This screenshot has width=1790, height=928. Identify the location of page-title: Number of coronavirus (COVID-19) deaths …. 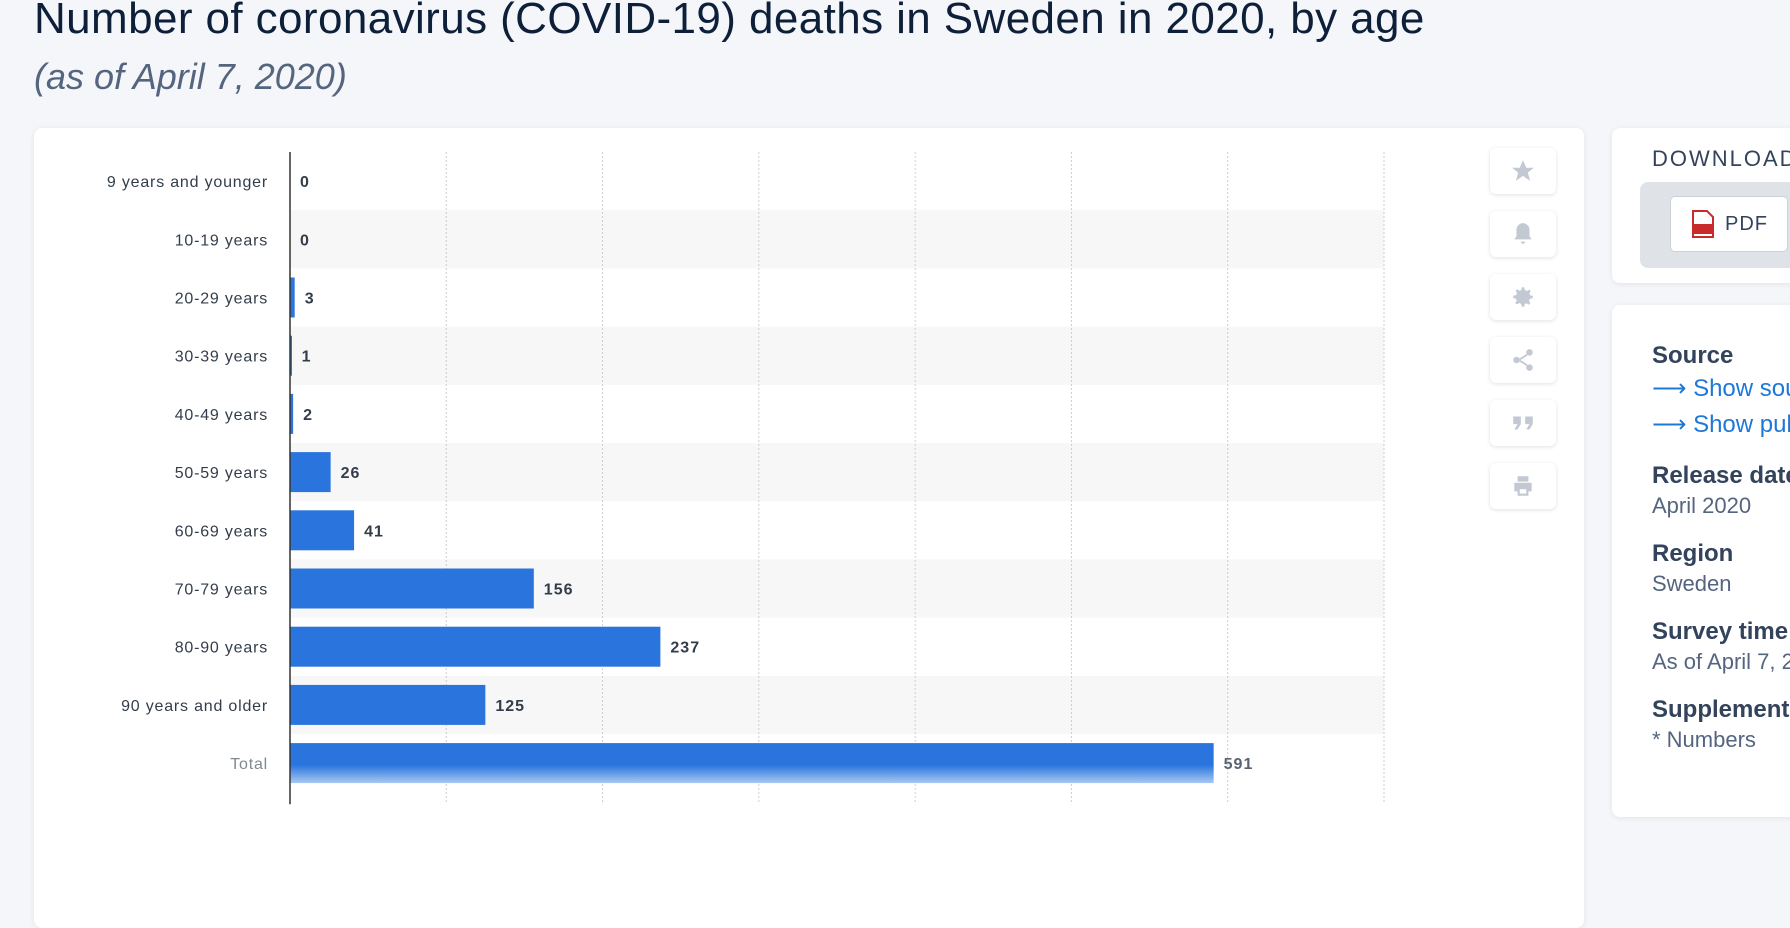
(729, 21).